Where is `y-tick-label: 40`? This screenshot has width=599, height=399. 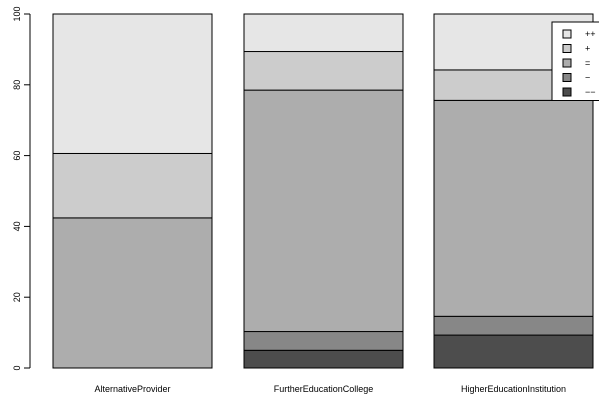 y-tick-label: 40 is located at coordinates (17, 226).